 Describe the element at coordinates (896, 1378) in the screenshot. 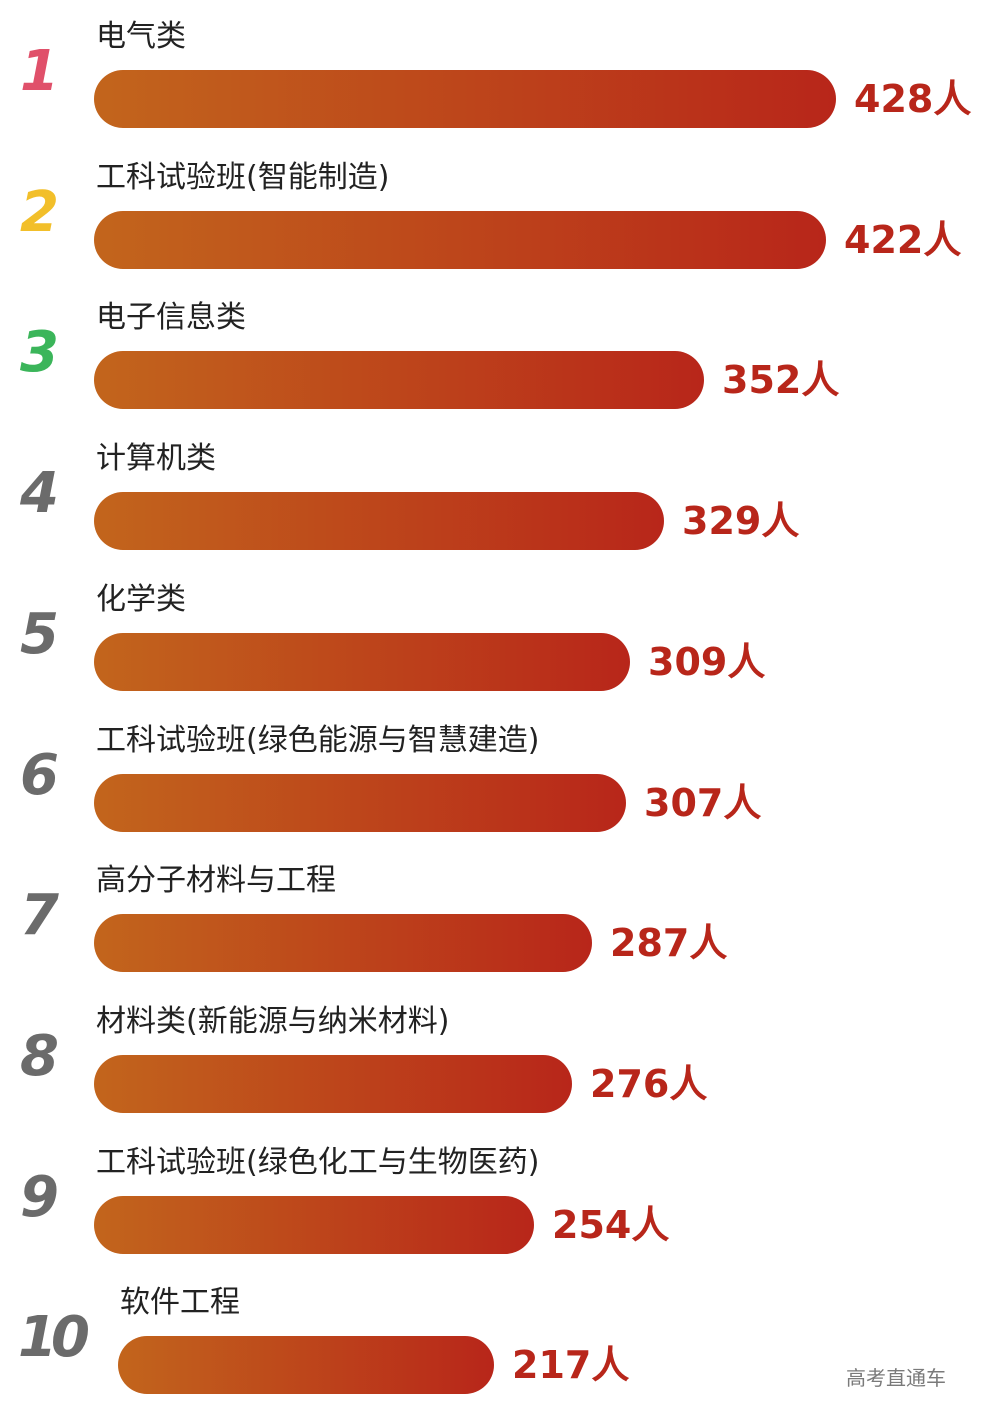

I see `watermark-text: 高考直通车` at that location.